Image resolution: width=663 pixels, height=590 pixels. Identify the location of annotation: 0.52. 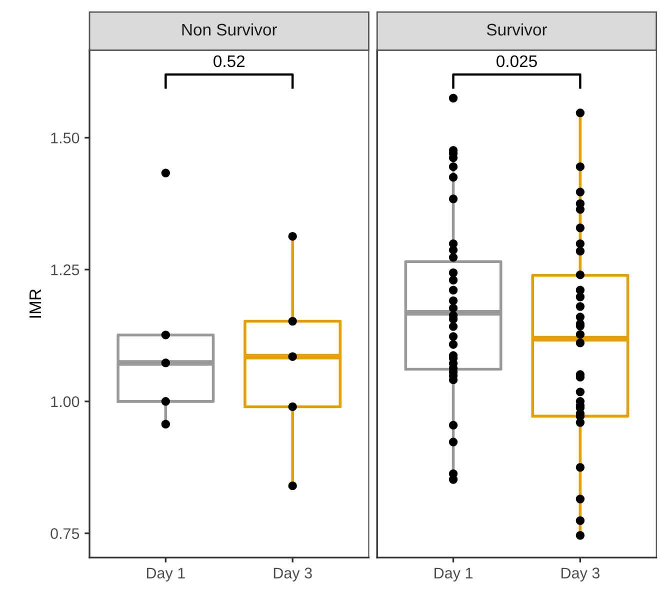
(229, 61).